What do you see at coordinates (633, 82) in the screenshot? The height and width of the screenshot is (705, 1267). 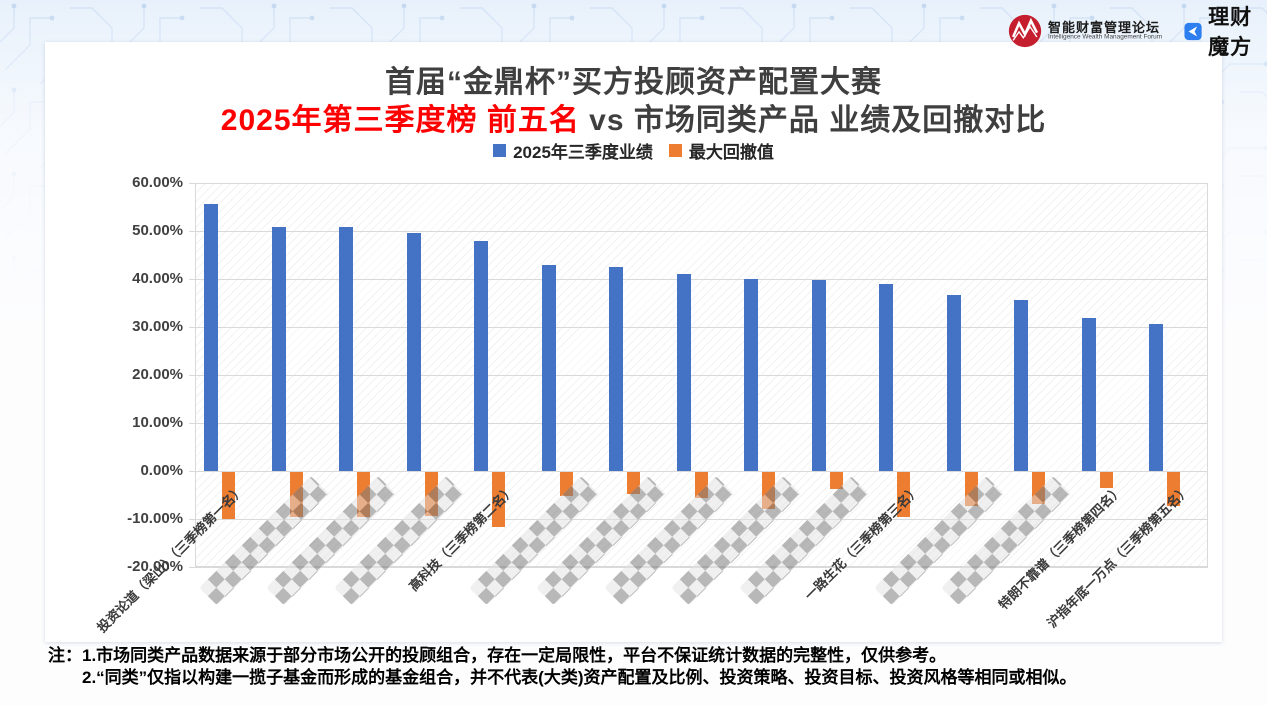 I see `main-title: 首届“金鼎杯”买方投顾资产配置大赛` at bounding box center [633, 82].